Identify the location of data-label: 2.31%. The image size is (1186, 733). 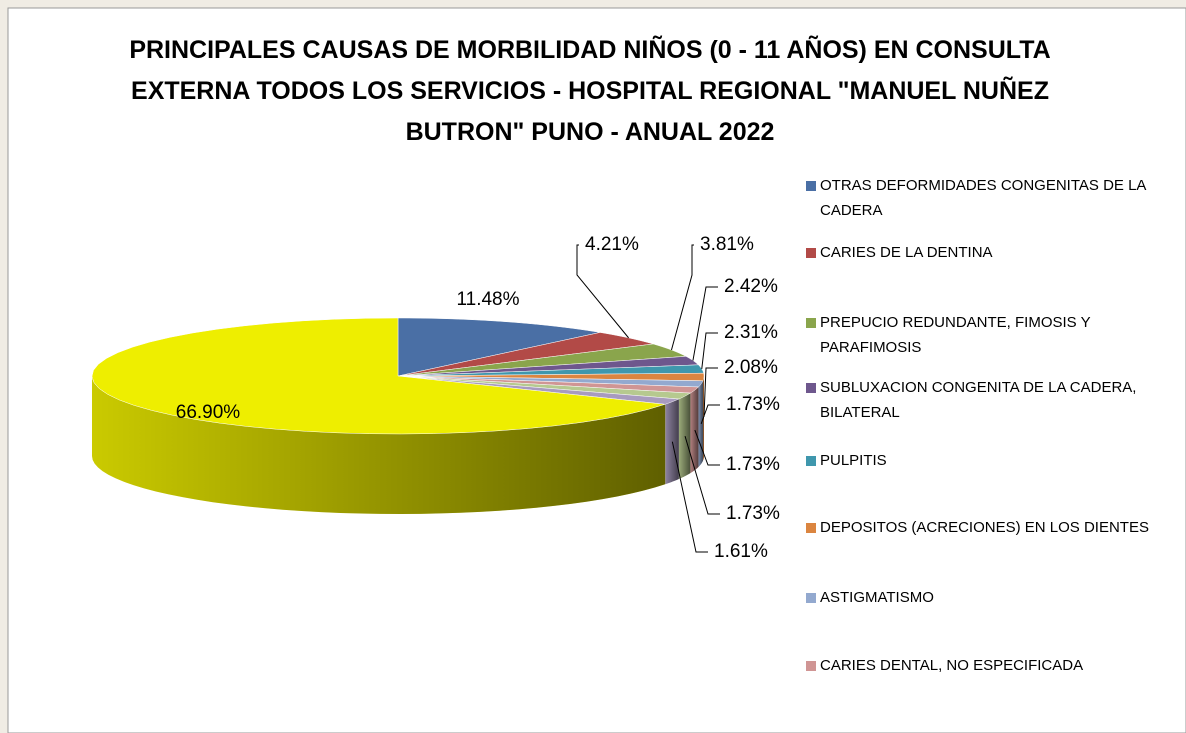
(751, 332).